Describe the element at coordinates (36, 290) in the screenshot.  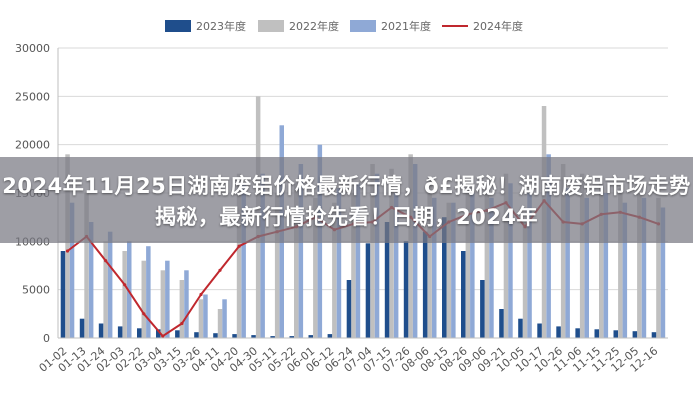
I see `y-tick-label: 5000` at that location.